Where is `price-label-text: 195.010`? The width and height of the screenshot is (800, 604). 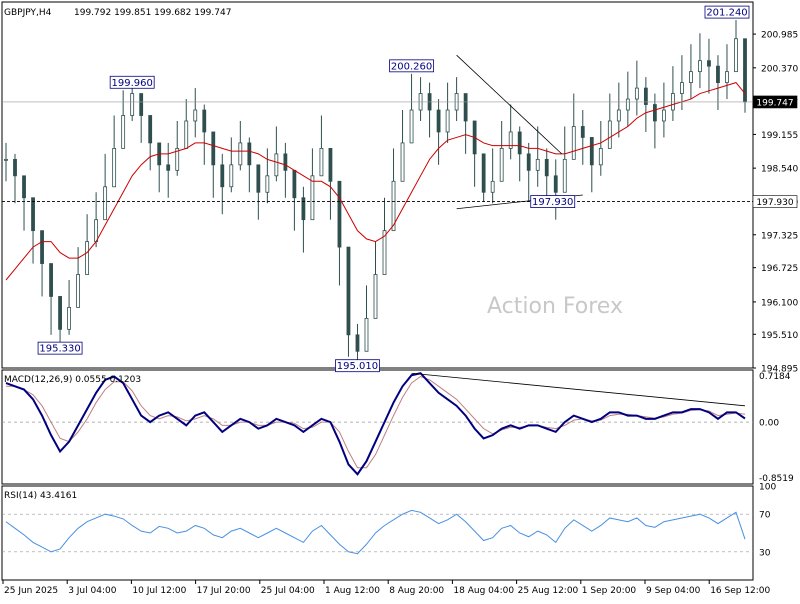 price-label-text: 195.010 is located at coordinates (357, 366).